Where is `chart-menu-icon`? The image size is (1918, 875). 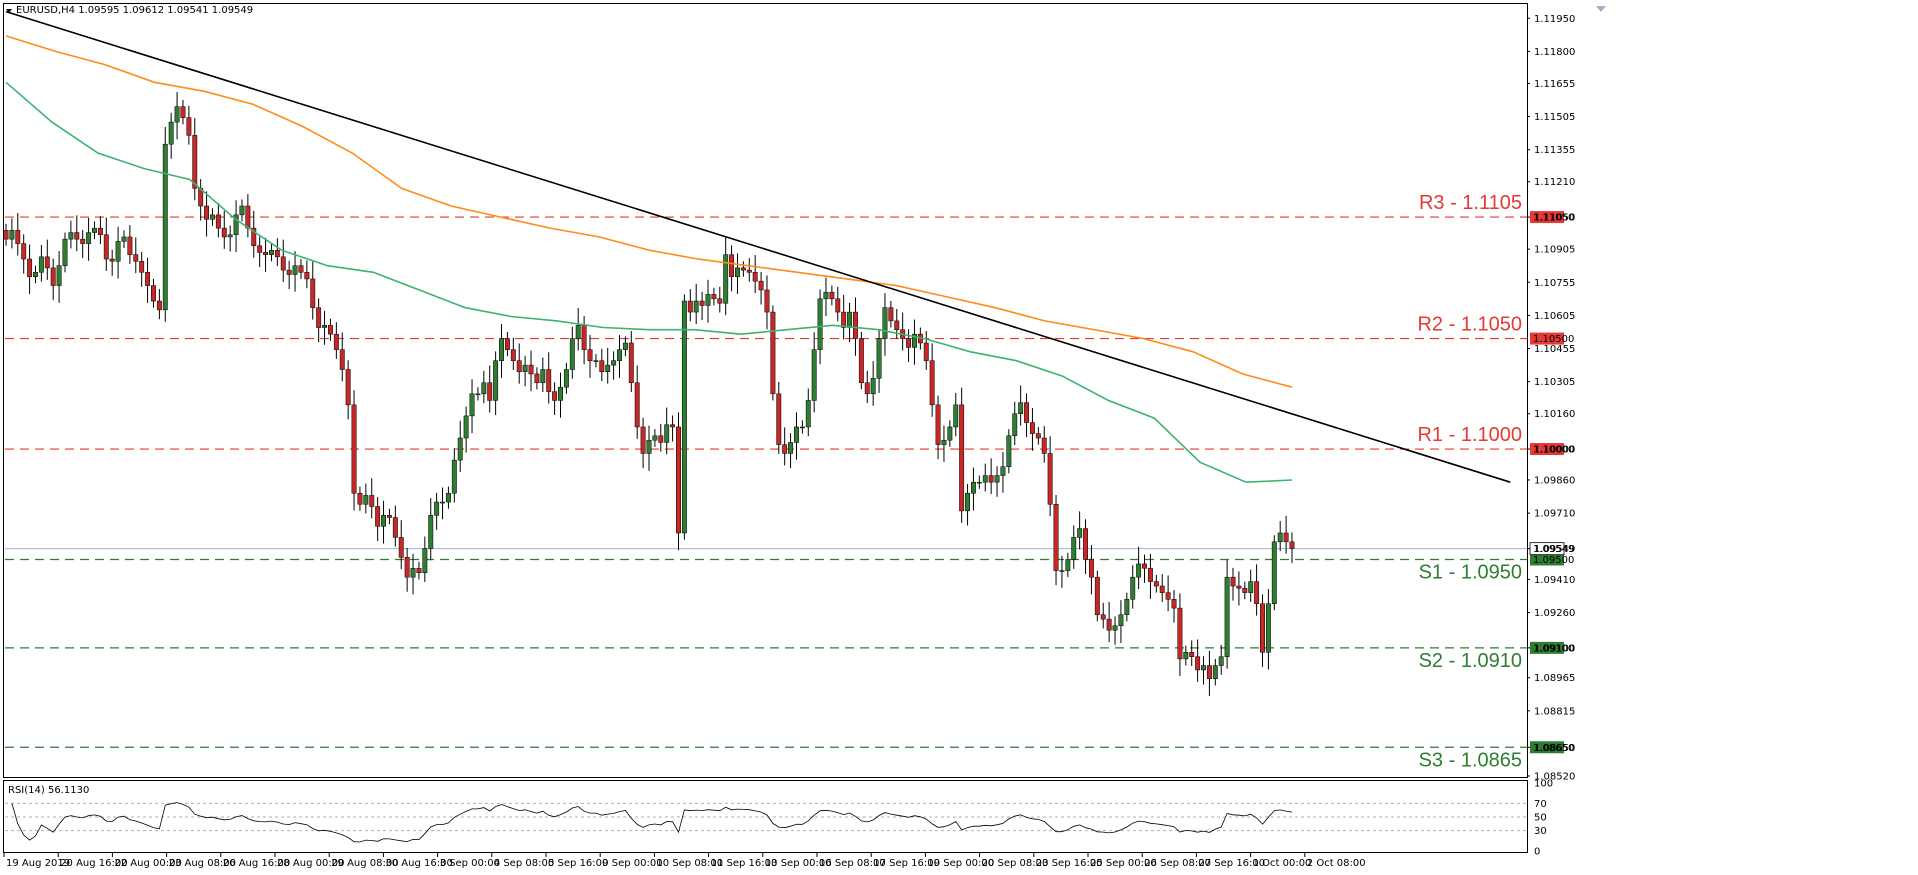 chart-menu-icon is located at coordinates (9, 11).